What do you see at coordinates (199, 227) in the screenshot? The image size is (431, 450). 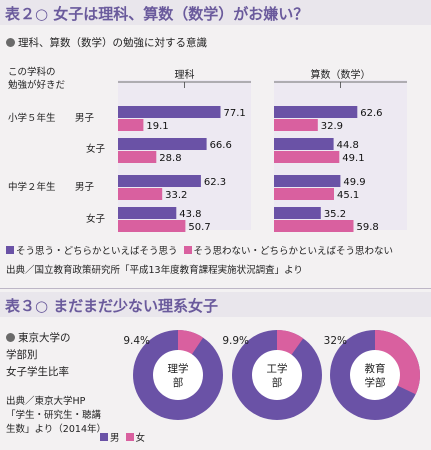 I see `data-label-disagree: 50.7` at bounding box center [199, 227].